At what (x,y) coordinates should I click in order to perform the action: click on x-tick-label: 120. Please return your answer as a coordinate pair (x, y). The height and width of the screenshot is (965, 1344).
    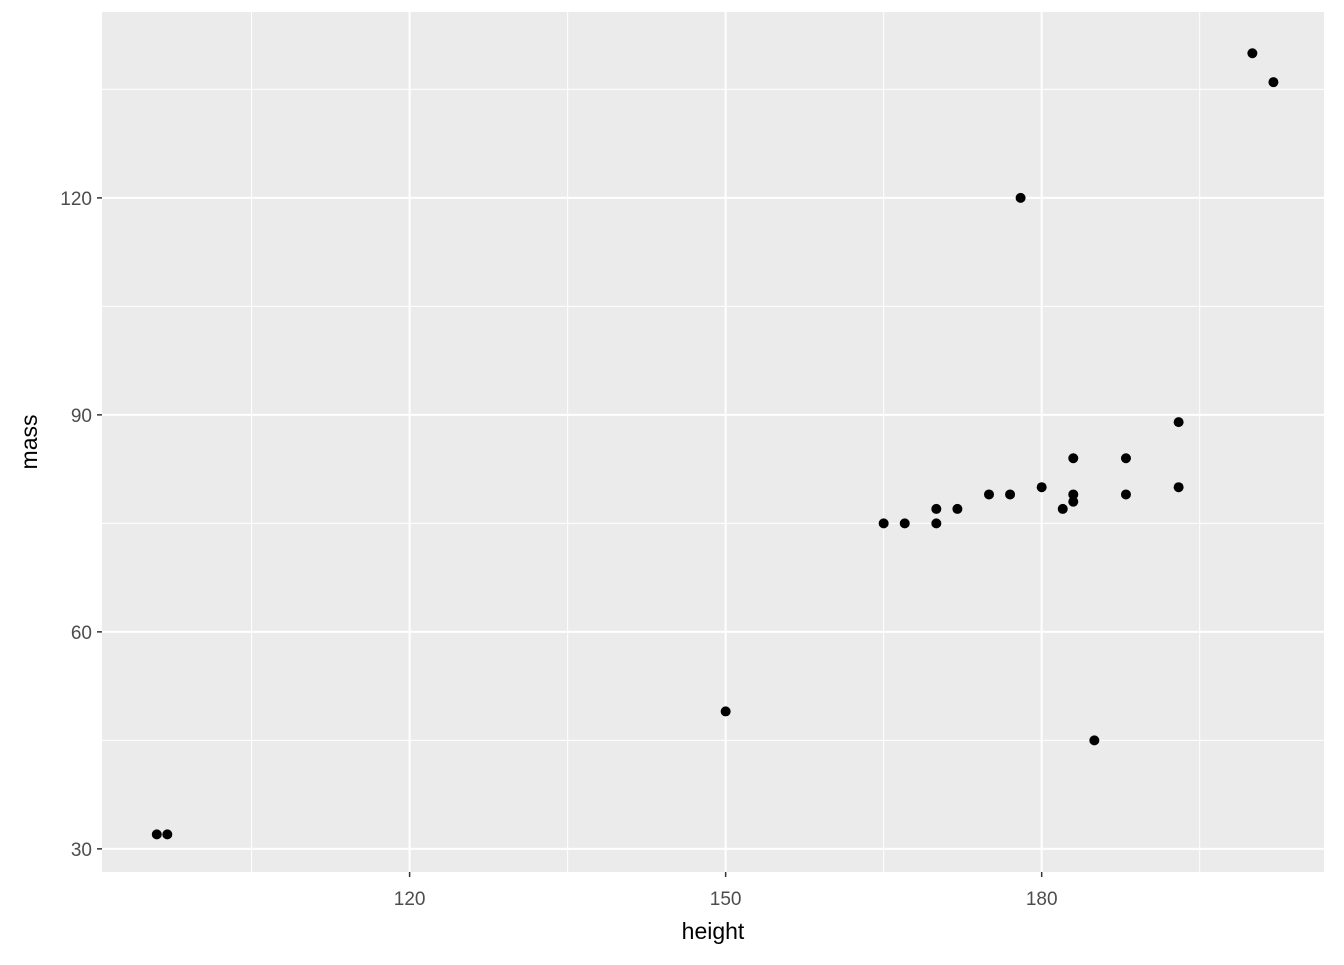
    Looking at the image, I should click on (410, 899).